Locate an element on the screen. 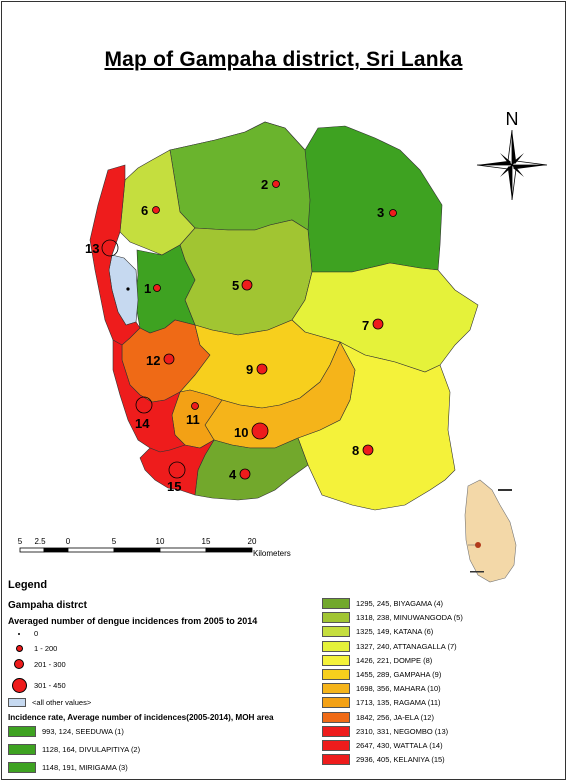  dot-class-label: 0 is located at coordinates (36, 633).